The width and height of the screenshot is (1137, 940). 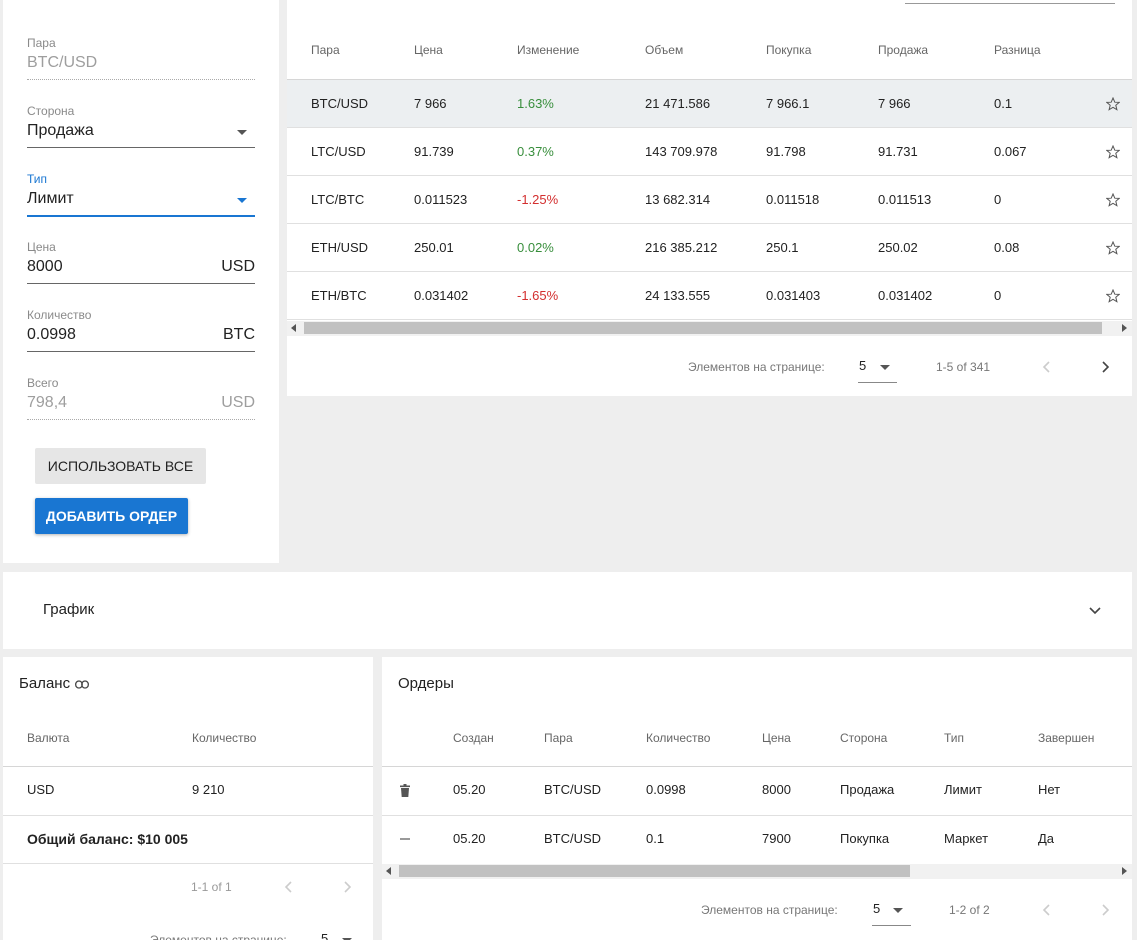 I want to click on use-all-button-label: ИСПОЛЬЗОВАТЬ ВСЕ, so click(x=120, y=466).